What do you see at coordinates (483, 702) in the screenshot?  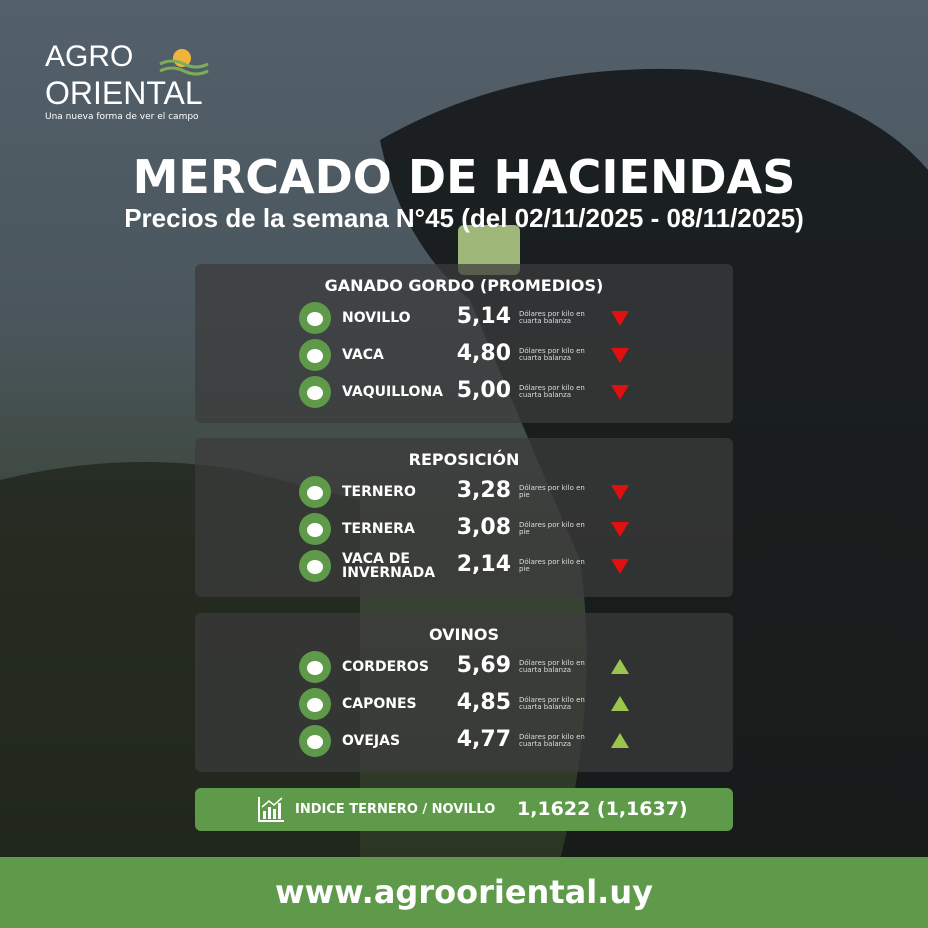 I see `row-price: 4,85` at bounding box center [483, 702].